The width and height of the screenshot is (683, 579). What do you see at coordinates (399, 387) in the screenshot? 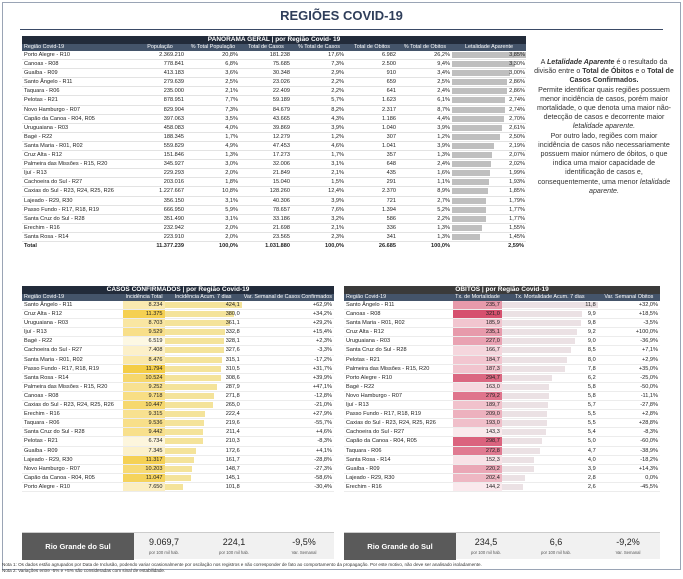
I see `region-name: Bagé - R22` at bounding box center [399, 387].